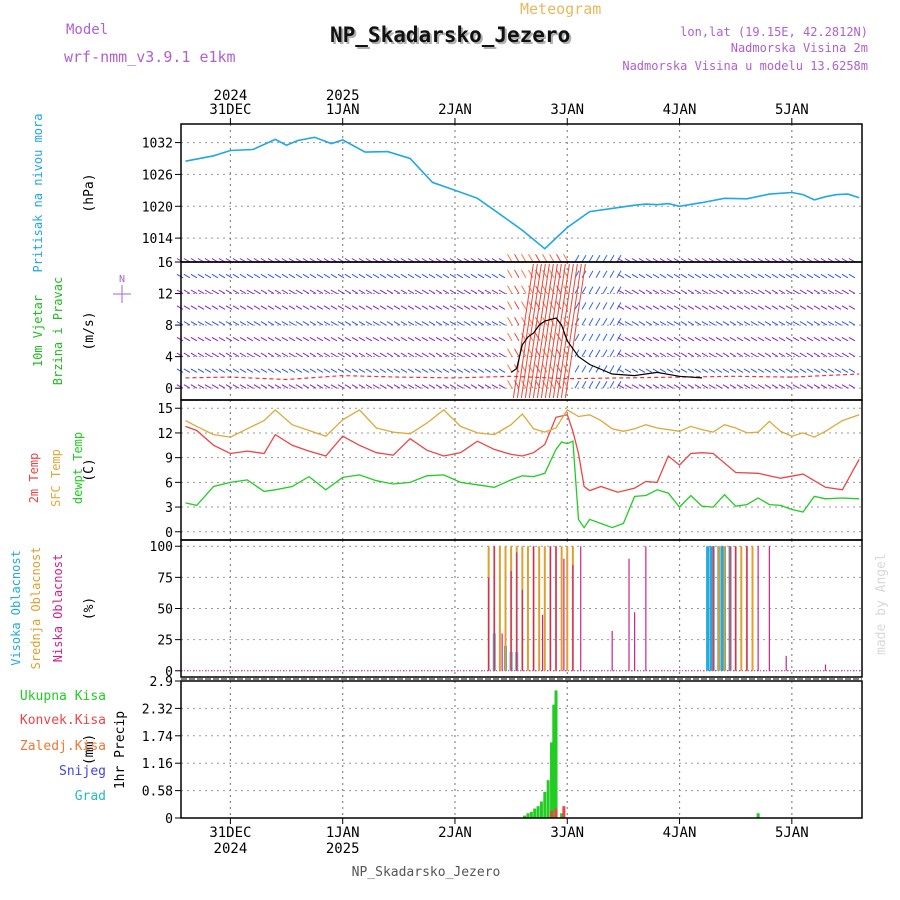 The width and height of the screenshot is (900, 900). Describe the element at coordinates (157, 175) in the screenshot. I see `y-tick-label-pressure: 1026` at that location.